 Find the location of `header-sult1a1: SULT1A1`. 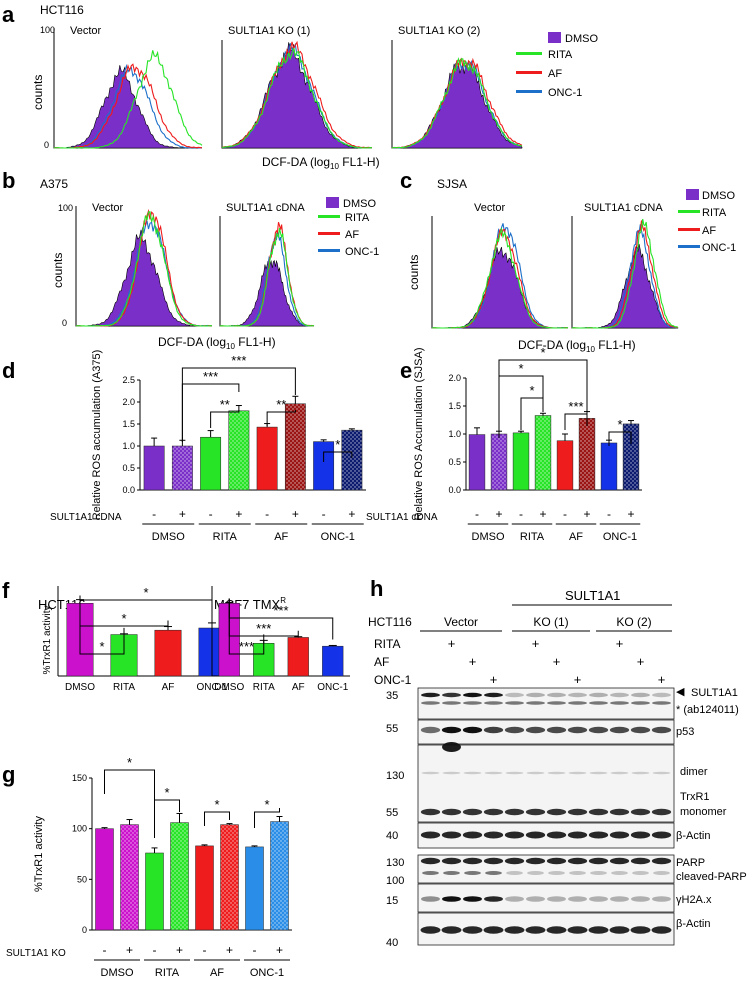

header-sult1a1: SULT1A1 is located at coordinates (592, 595).